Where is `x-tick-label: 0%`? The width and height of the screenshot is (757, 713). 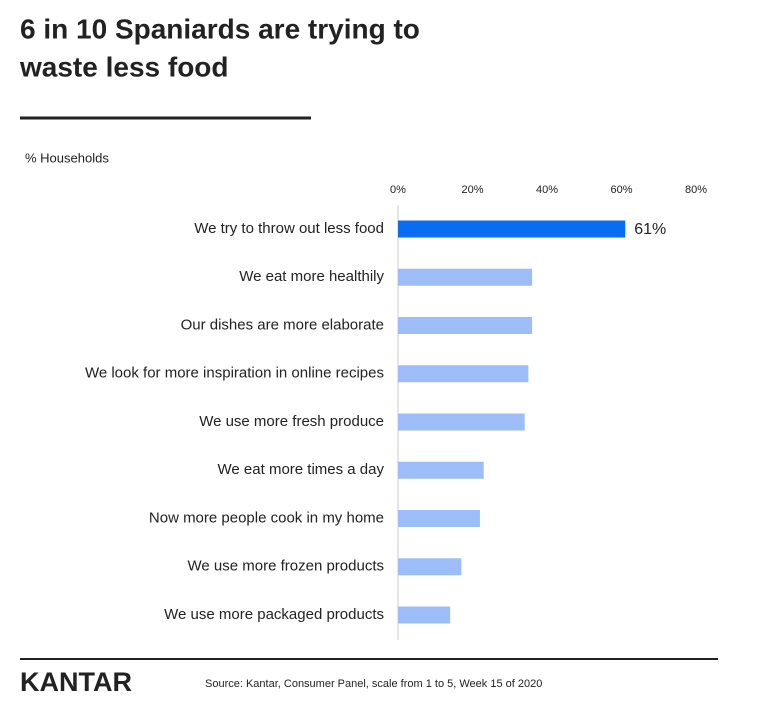 x-tick-label: 0% is located at coordinates (398, 190).